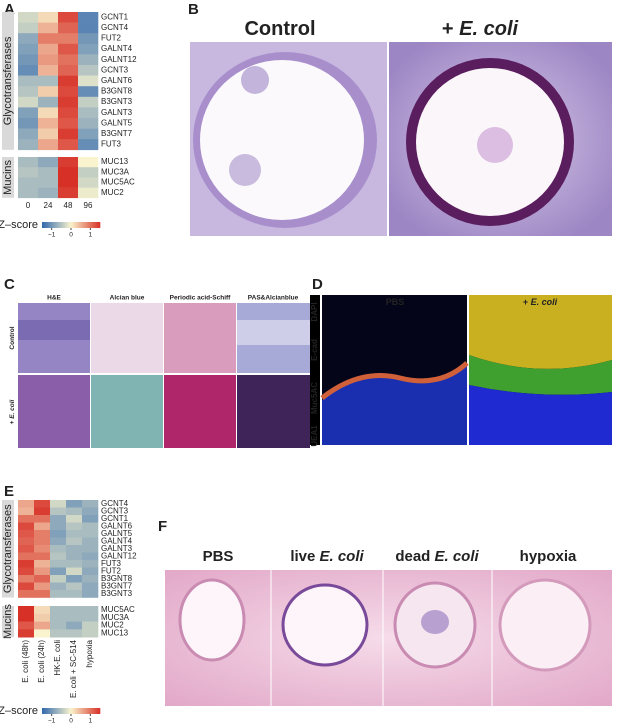 The image size is (617, 727). What do you see at coordinates (193, 9) in the screenshot?
I see `panel-label: B` at bounding box center [193, 9].